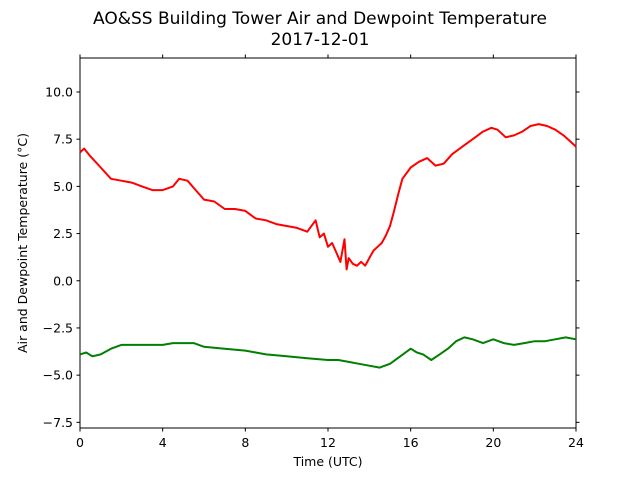  Describe the element at coordinates (576, 442) in the screenshot. I see `x-tick-label: 24` at that location.